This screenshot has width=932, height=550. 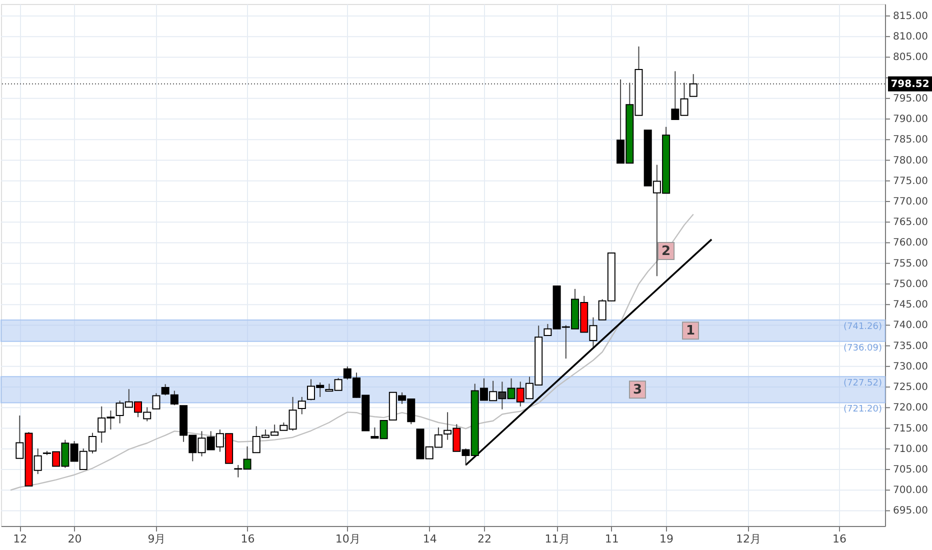 I want to click on annotation: (741.26), so click(x=862, y=327).